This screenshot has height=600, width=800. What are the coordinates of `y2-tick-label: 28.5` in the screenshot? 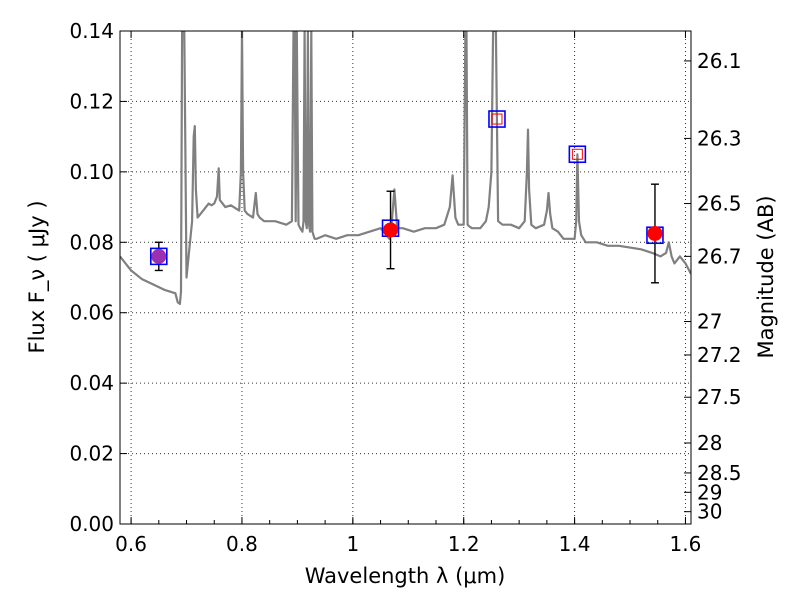 It's located at (719, 473).